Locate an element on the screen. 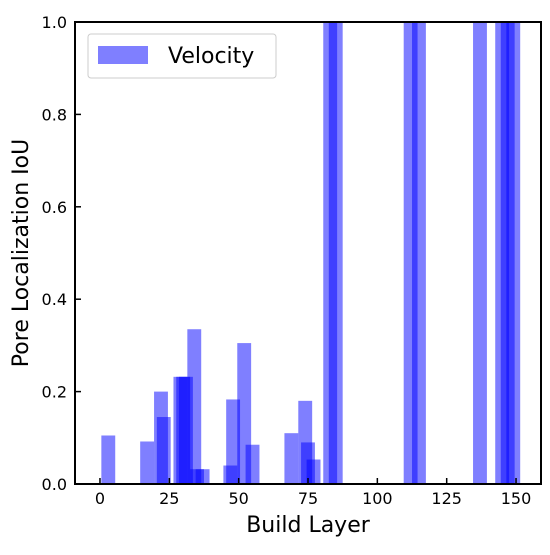  legend-swatch is located at coordinates (123, 55).